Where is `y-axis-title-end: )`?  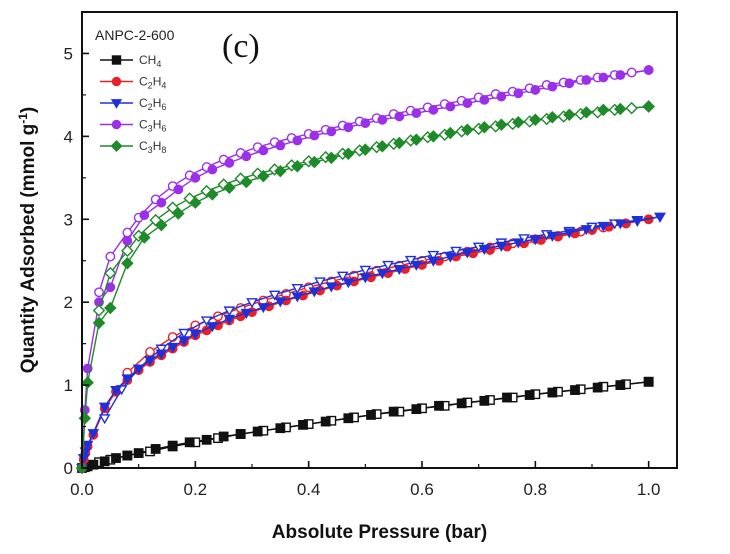
y-axis-title-end: ) is located at coordinates (28, 110).